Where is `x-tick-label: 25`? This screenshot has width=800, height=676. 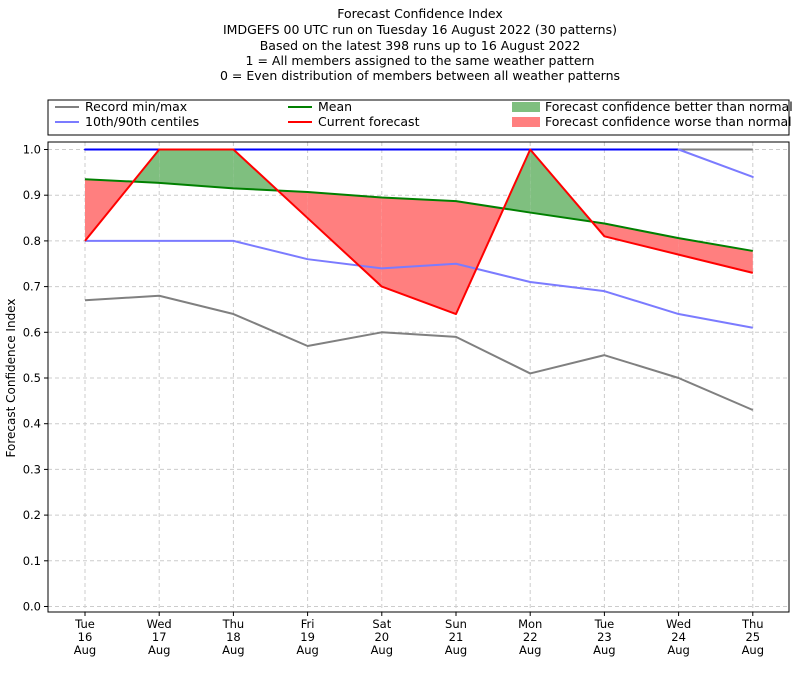 x-tick-label: 25 is located at coordinates (752, 637).